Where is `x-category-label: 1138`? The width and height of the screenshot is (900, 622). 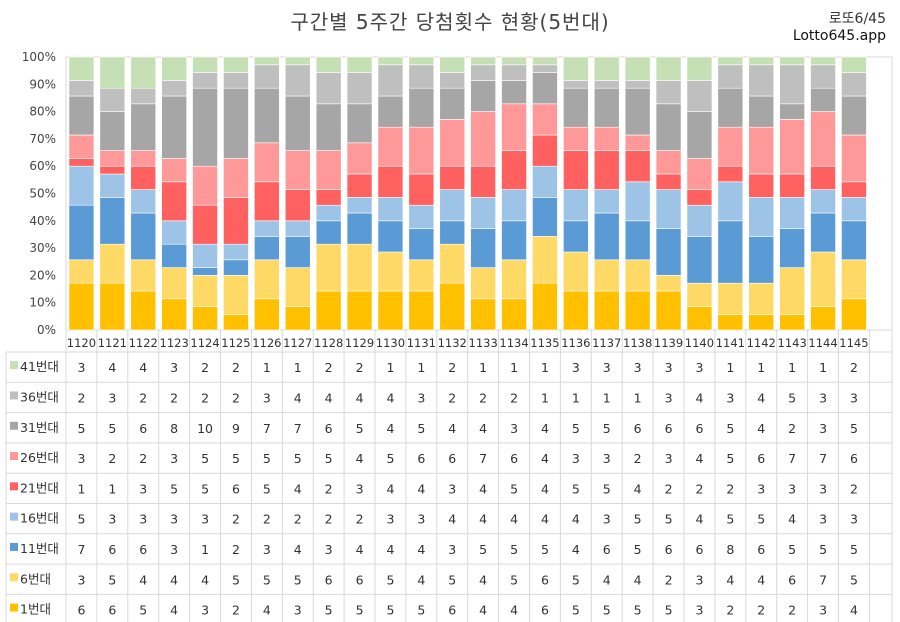
x-category-label: 1138 is located at coordinates (637, 343).